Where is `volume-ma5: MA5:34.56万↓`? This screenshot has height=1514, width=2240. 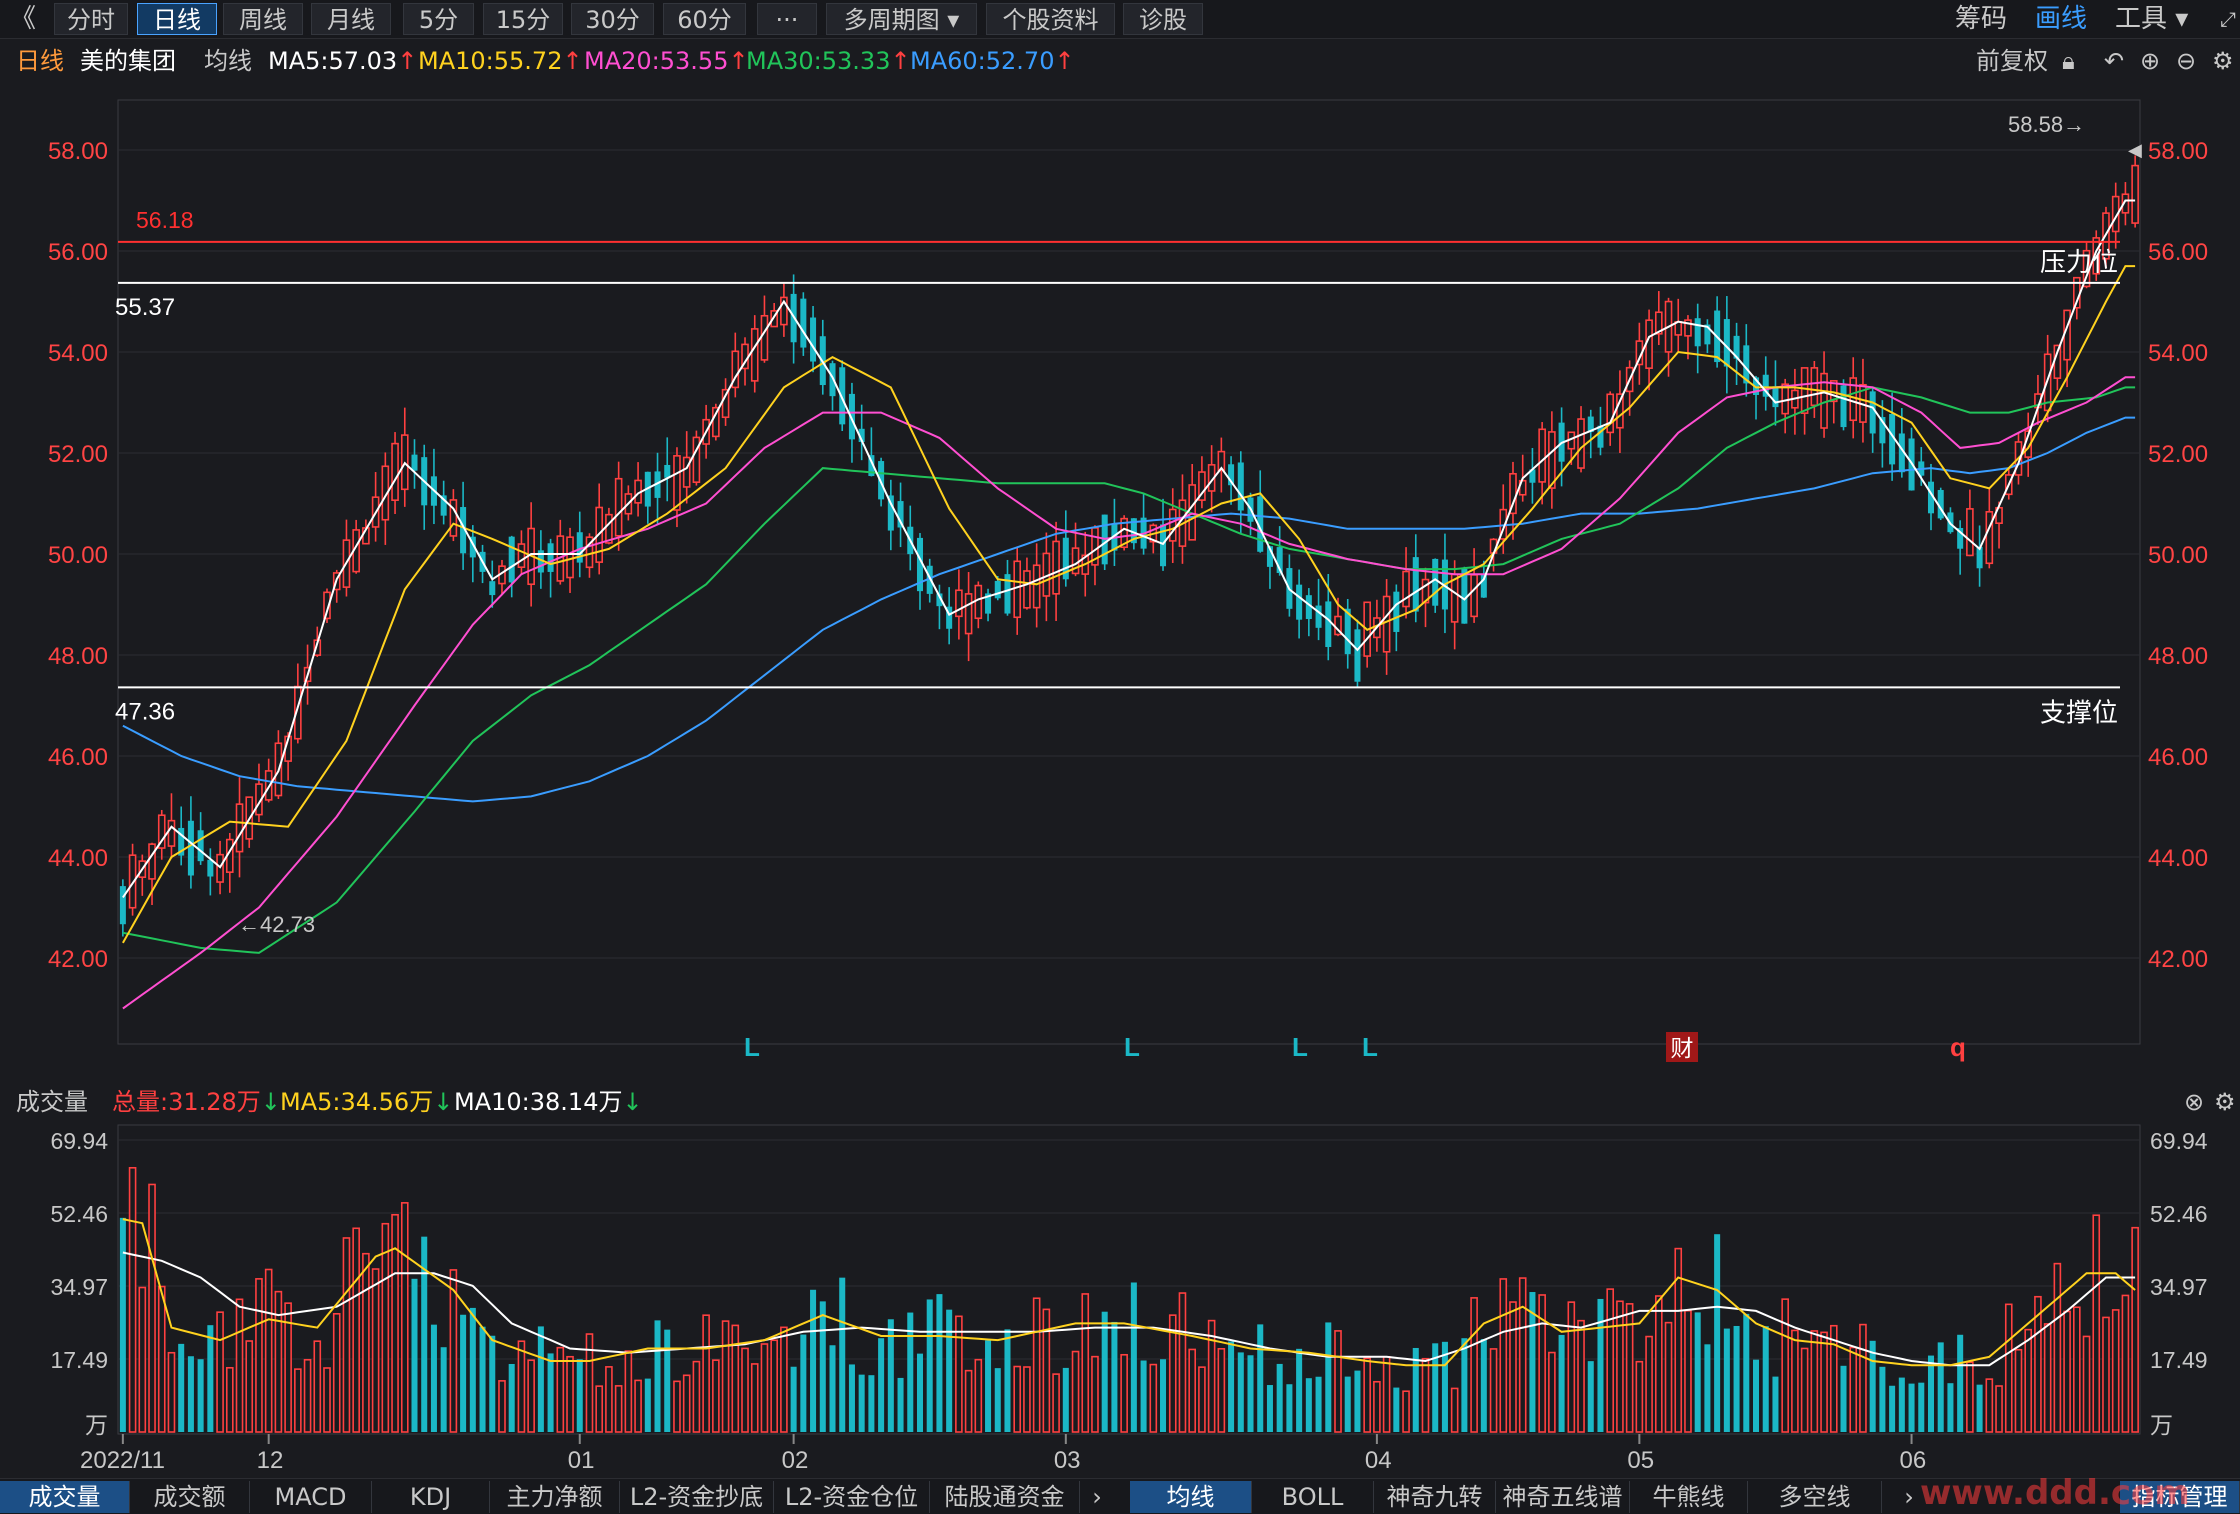 volume-ma5: MA5:34.56万↓ is located at coordinates (367, 1102).